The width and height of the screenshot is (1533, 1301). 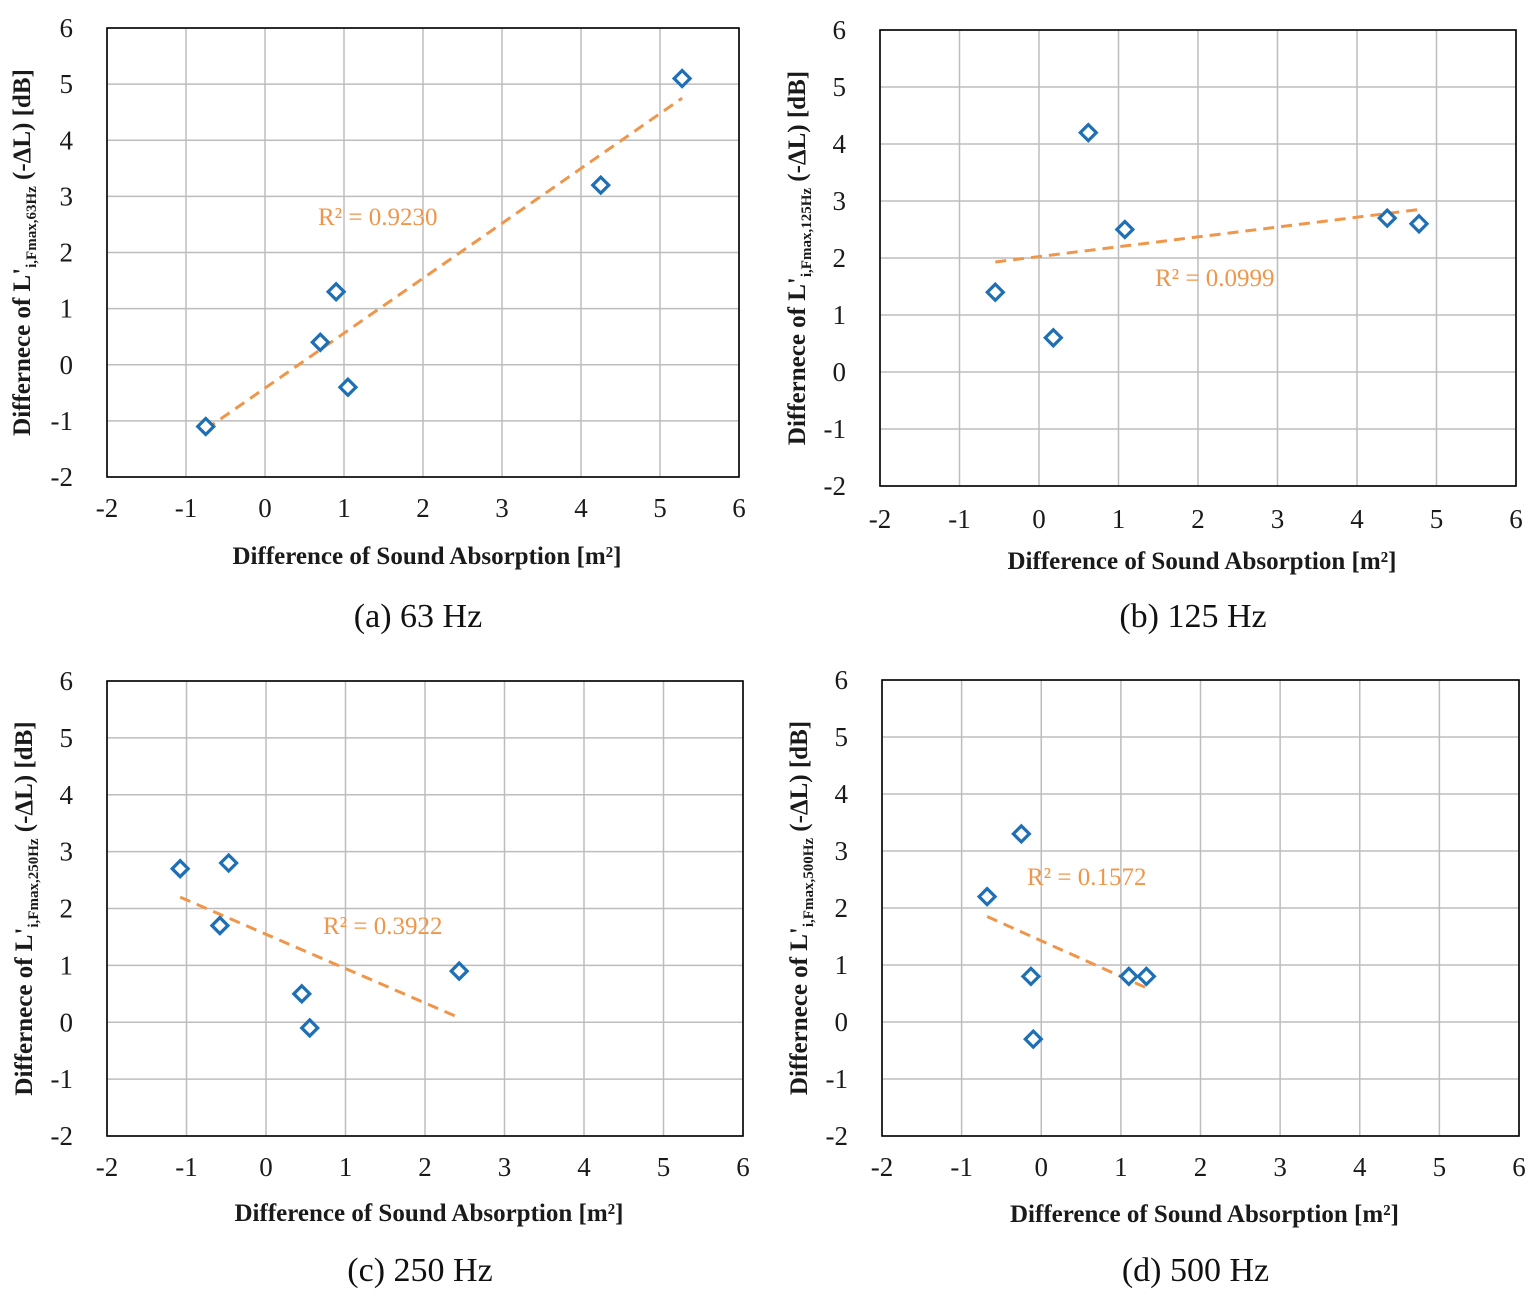 What do you see at coordinates (34, 882) in the screenshot?
I see `y-axis-label-subscript: i,Fmax,250Hz` at bounding box center [34, 882].